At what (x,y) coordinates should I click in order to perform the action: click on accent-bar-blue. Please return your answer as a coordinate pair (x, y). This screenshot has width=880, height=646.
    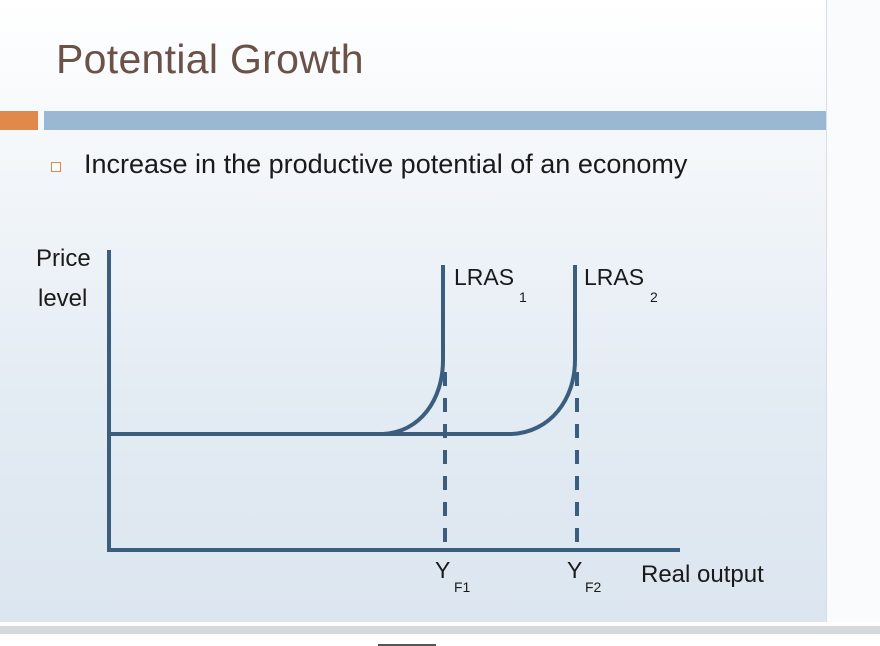
    Looking at the image, I should click on (435, 120).